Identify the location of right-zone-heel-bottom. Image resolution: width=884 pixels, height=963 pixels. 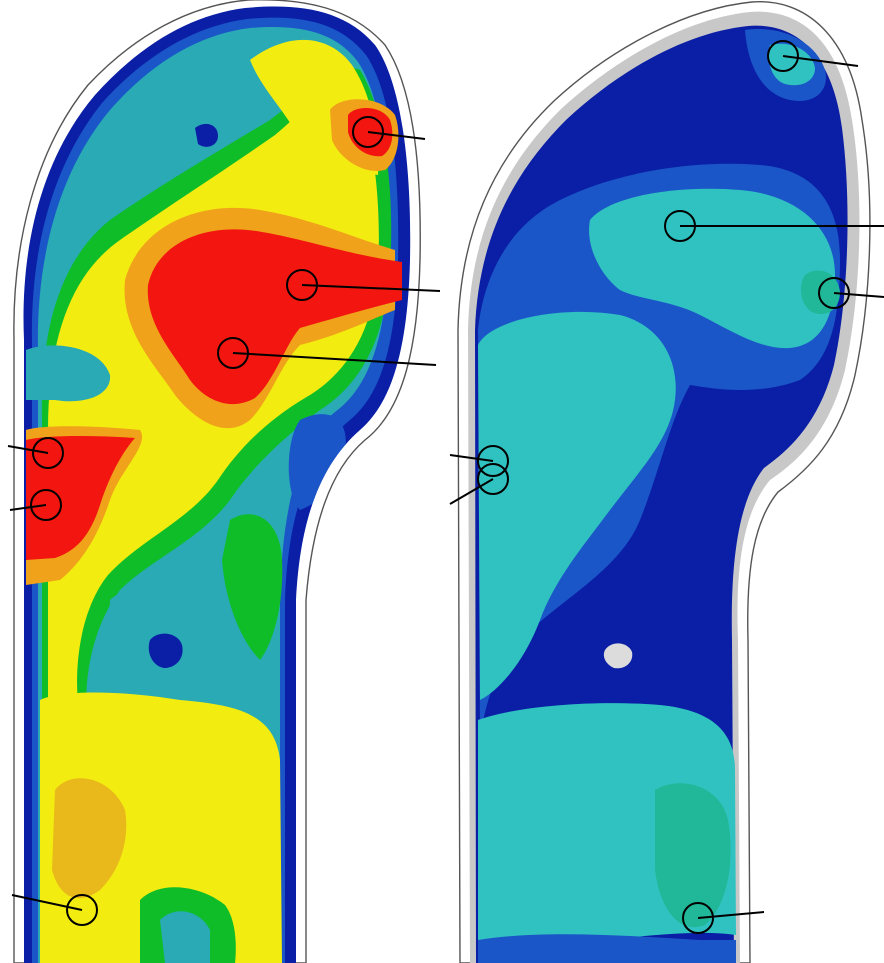
(607, 948).